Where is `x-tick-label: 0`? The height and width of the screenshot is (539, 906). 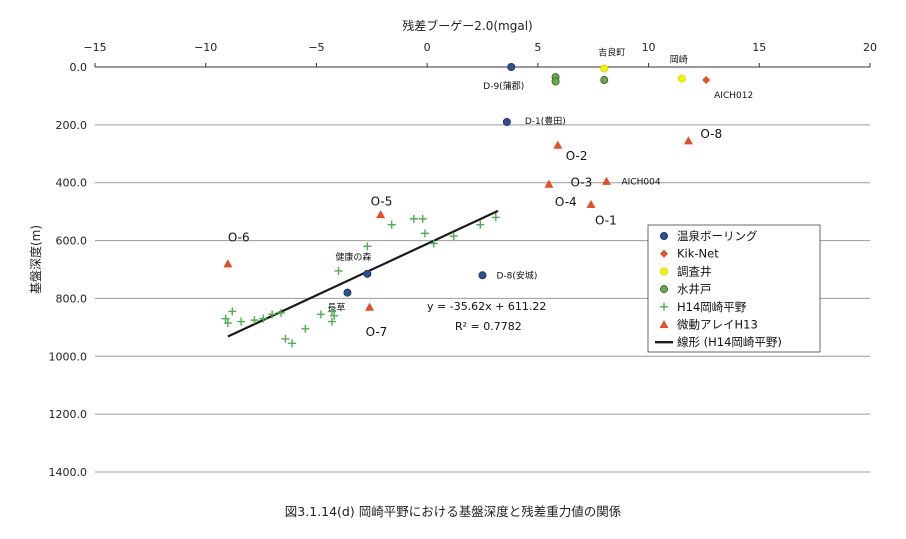
x-tick-label: 0 is located at coordinates (427, 47).